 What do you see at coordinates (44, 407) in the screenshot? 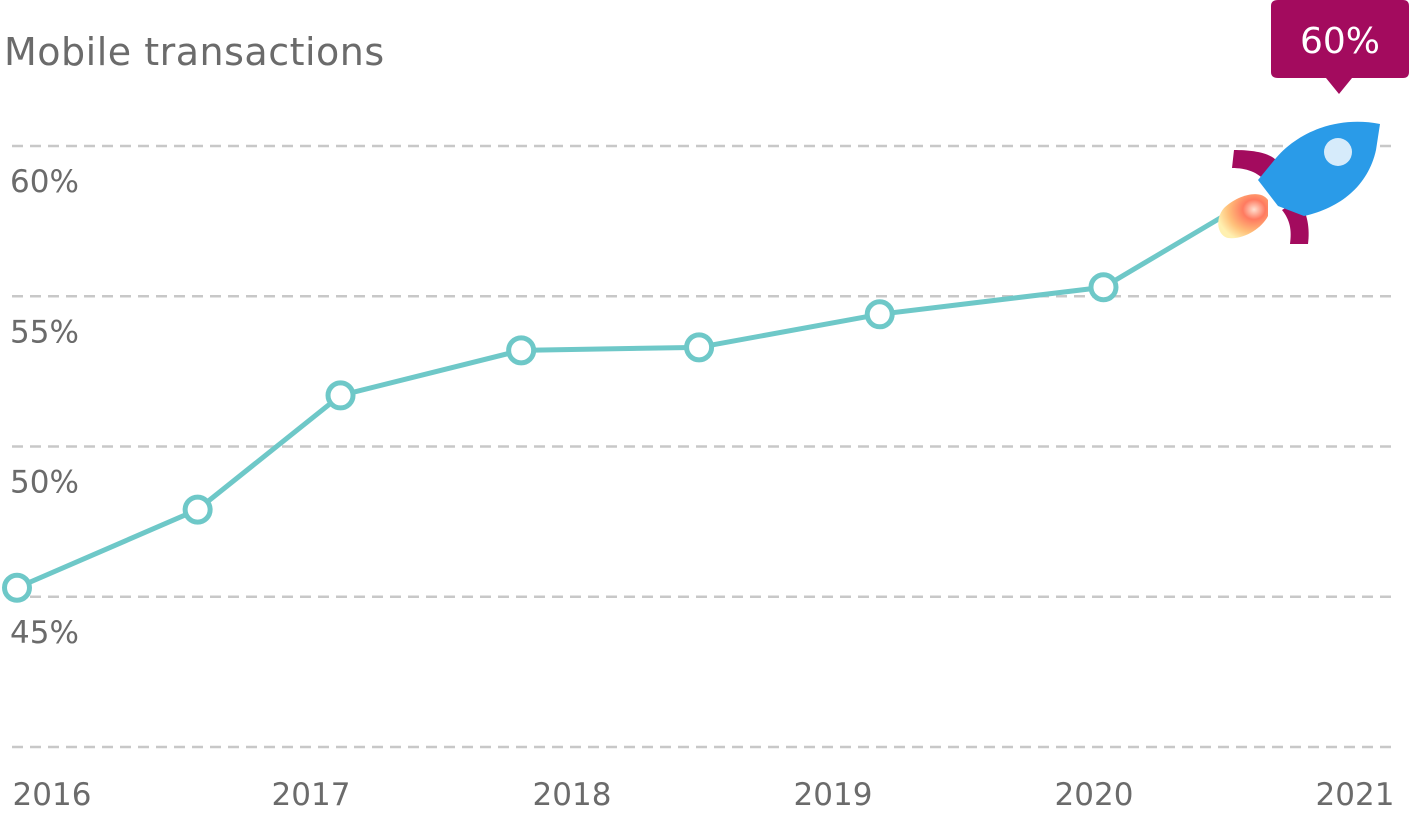
I see `y-axis-labels: 60% 55% 50% 45%` at bounding box center [44, 407].